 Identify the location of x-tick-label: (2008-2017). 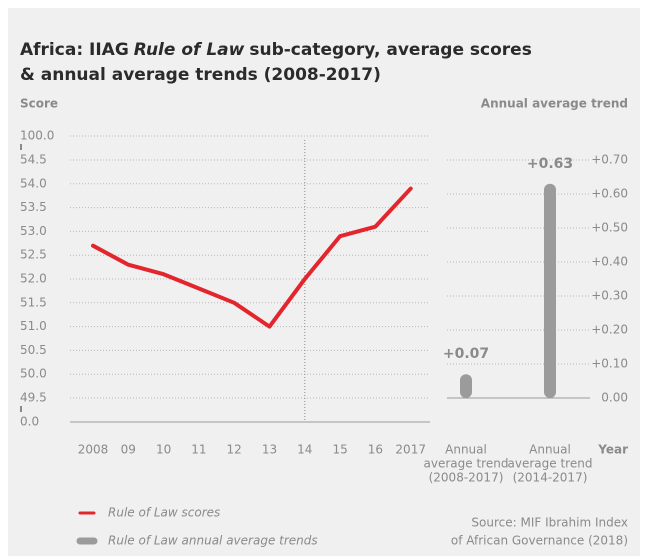
(466, 478).